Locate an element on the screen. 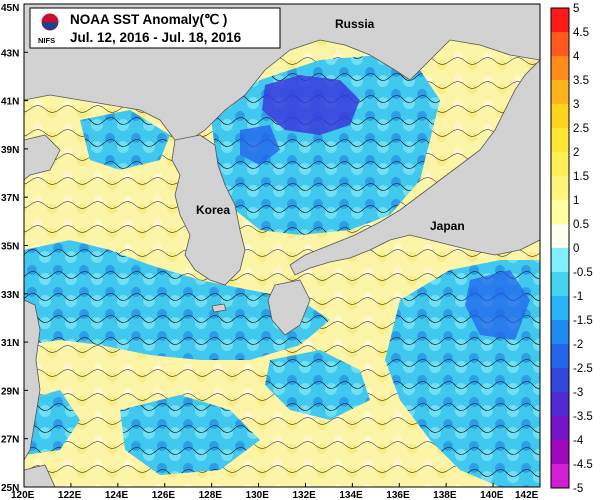 The image size is (601, 500). place-label-korea: Korea is located at coordinates (213, 210).